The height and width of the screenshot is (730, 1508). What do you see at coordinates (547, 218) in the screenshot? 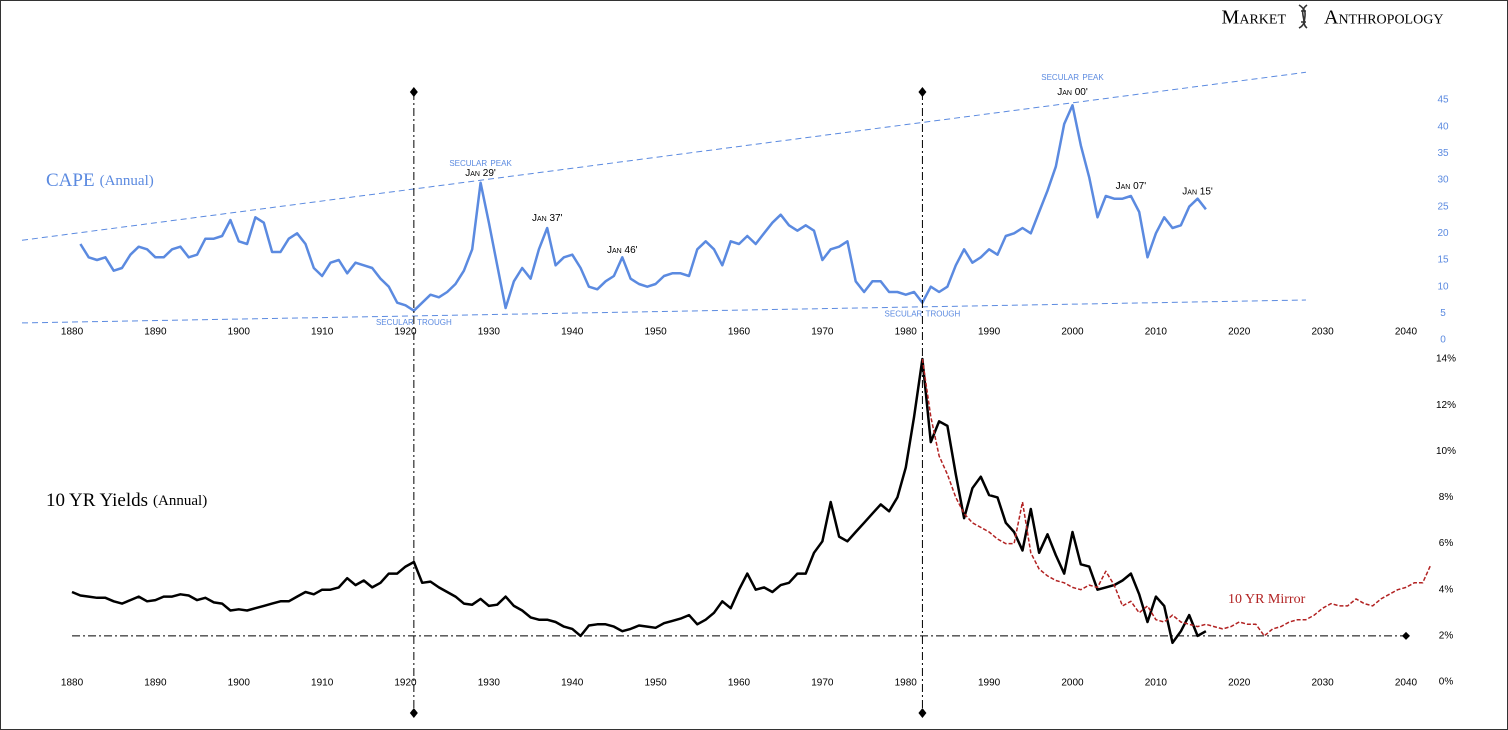
I see `annotation: Jan 37'` at bounding box center [547, 218].